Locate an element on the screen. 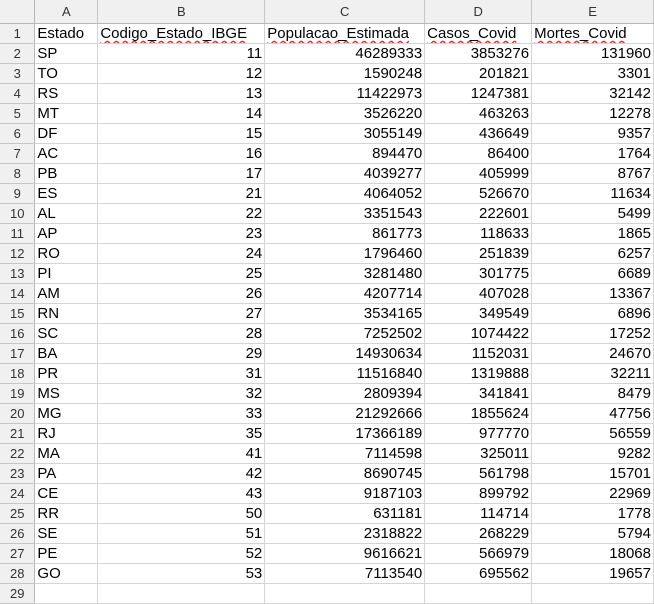 The height and width of the screenshot is (604, 654). cell: 436649 is located at coordinates (478, 133).